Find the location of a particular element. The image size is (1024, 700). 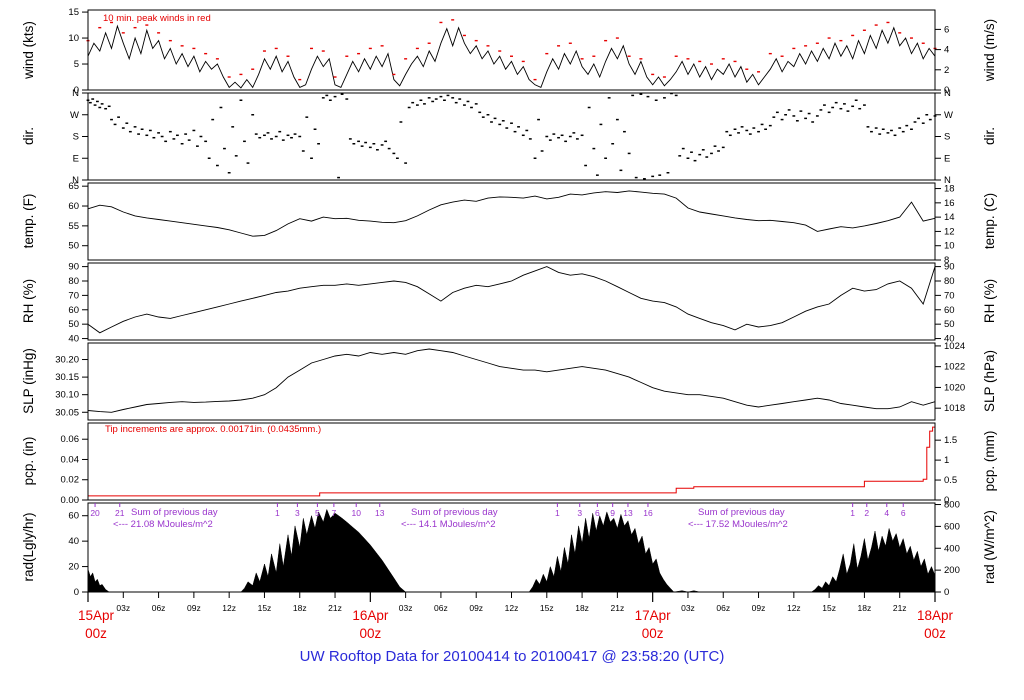

svg-text: 16Apr is located at coordinates (370, 615).